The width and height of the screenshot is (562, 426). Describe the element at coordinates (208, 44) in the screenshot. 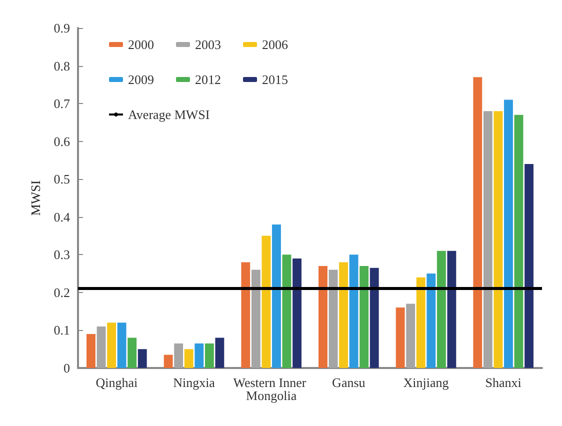

I see `legend-label: 2003` at that location.